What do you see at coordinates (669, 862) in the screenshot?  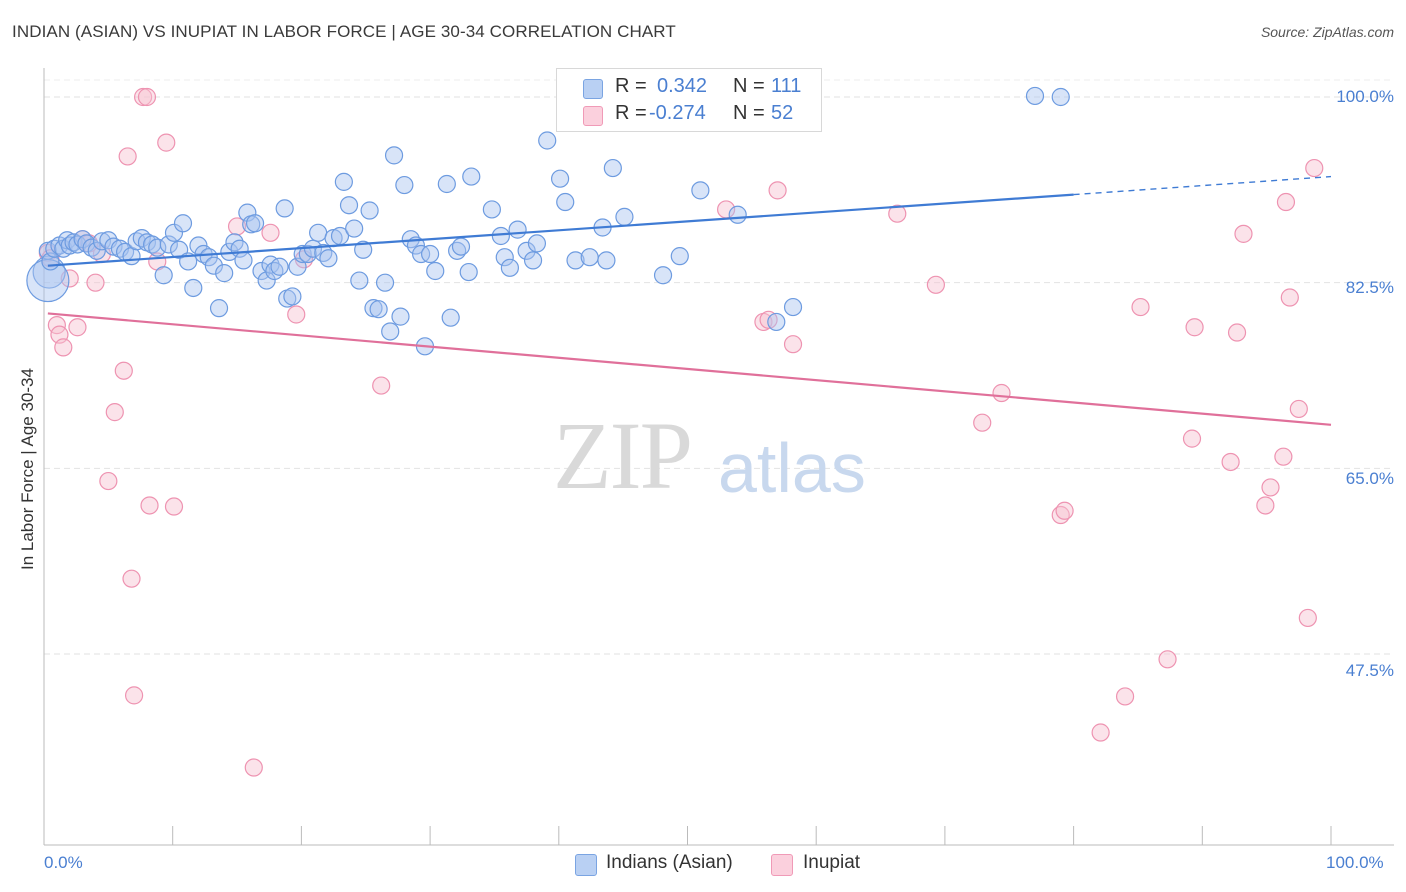 I see `bottom-legend-label-indians: Indians (Asian)` at bounding box center [669, 862].